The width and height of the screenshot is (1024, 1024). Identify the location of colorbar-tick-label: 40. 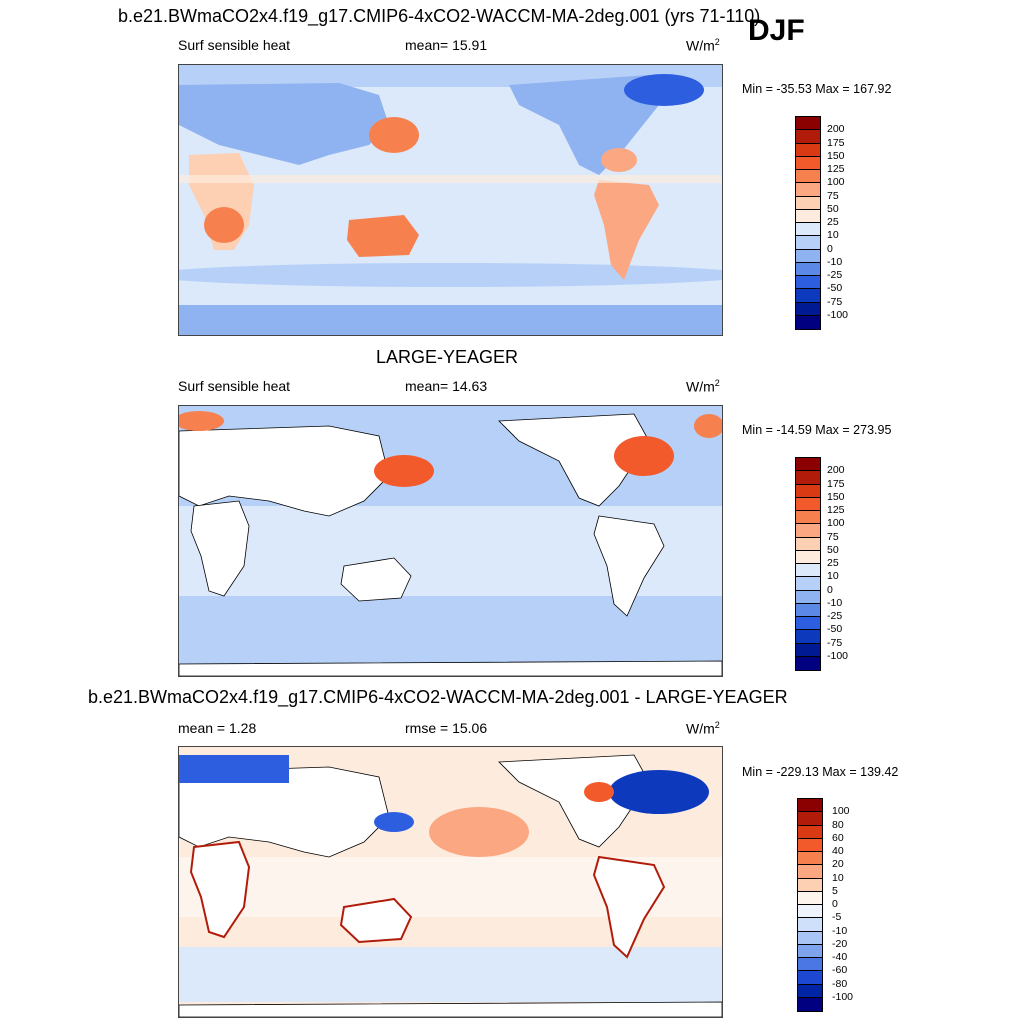
(838, 851).